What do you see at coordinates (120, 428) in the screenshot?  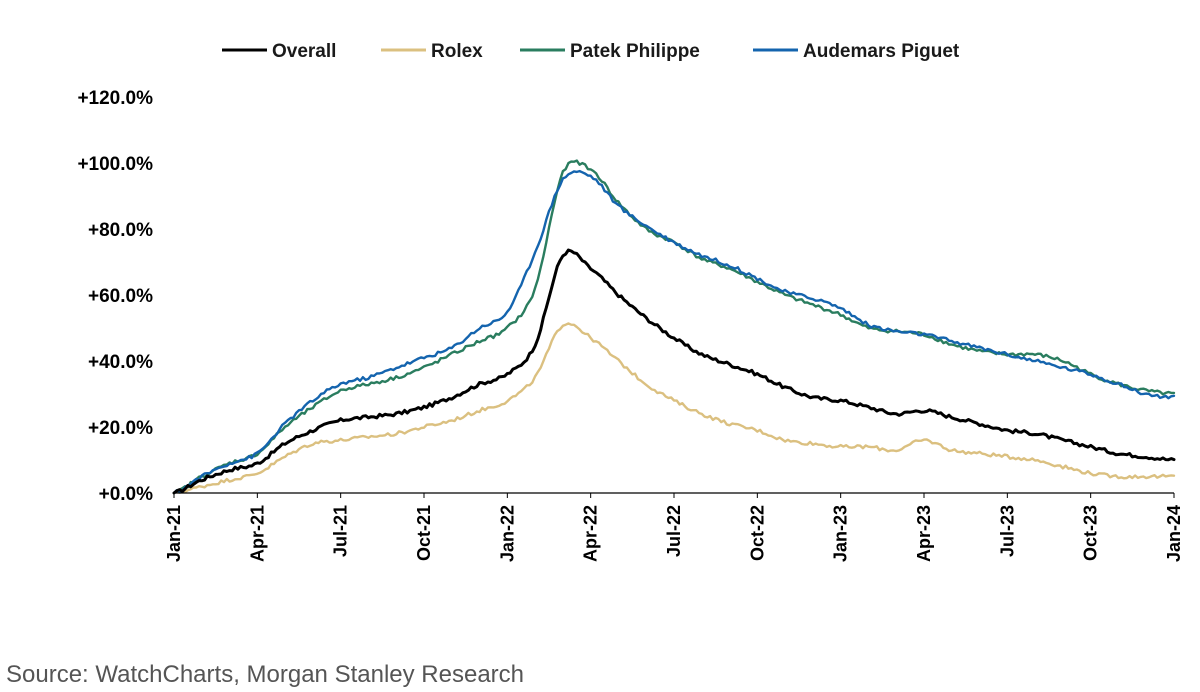 I see `y-tick-label: +20.0%` at bounding box center [120, 428].